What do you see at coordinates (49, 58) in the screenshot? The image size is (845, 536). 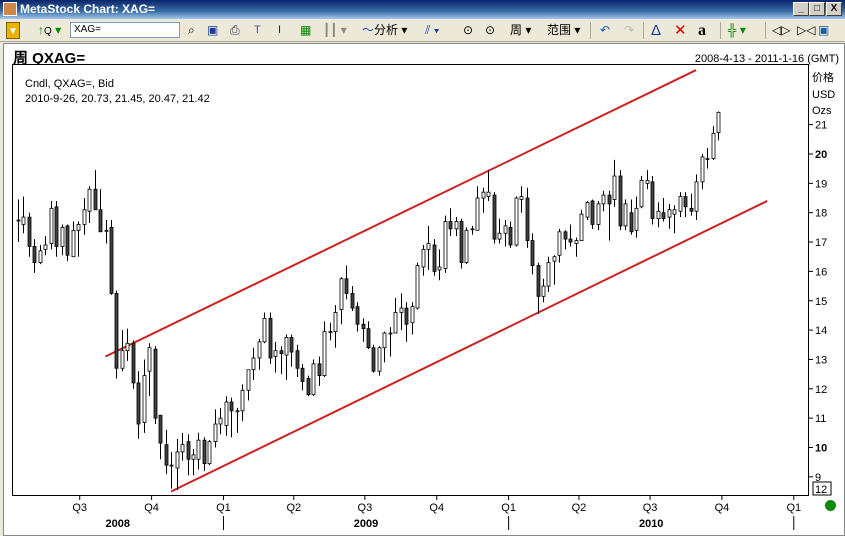 I see `chart-title: 周 QXAG=` at bounding box center [49, 58].